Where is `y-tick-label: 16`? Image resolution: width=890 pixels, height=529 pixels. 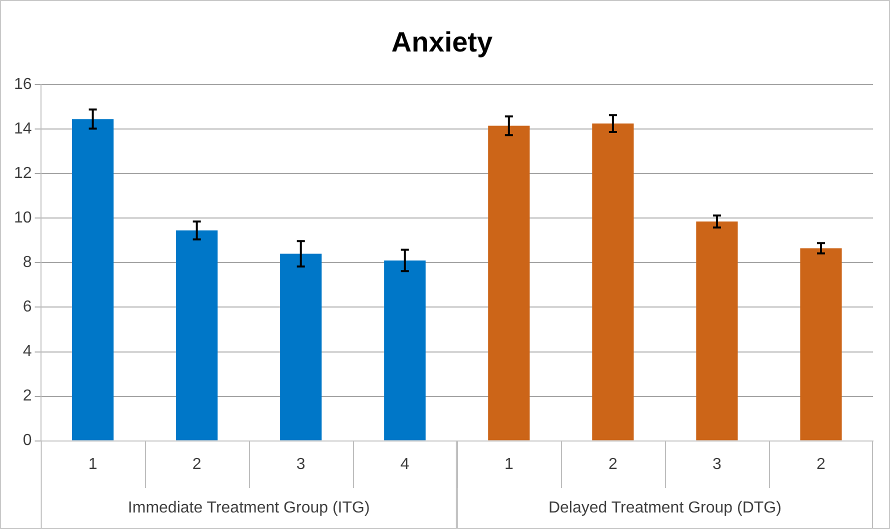
y-tick-label: 16 is located at coordinates (23, 85).